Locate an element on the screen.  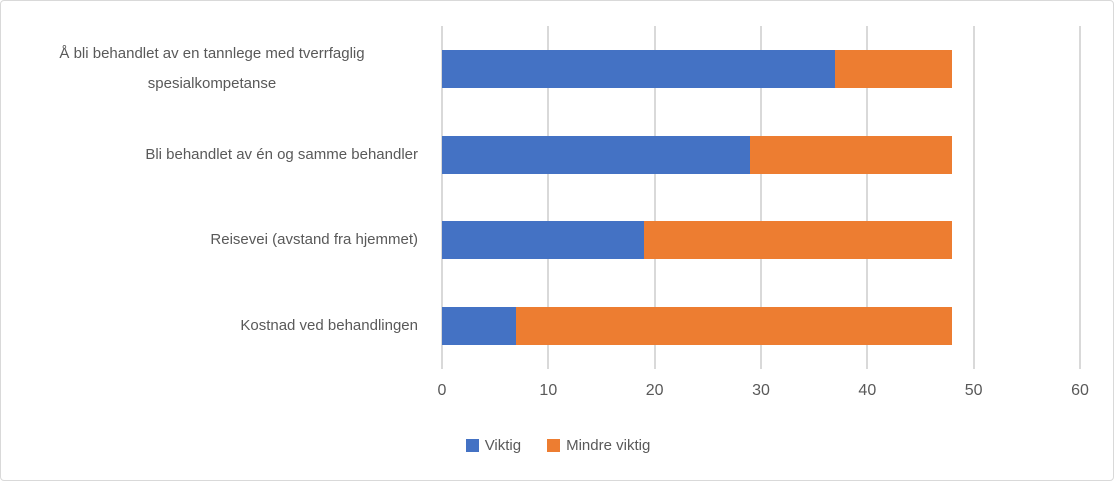
x-tick-label-50: 50 is located at coordinates (973, 390).